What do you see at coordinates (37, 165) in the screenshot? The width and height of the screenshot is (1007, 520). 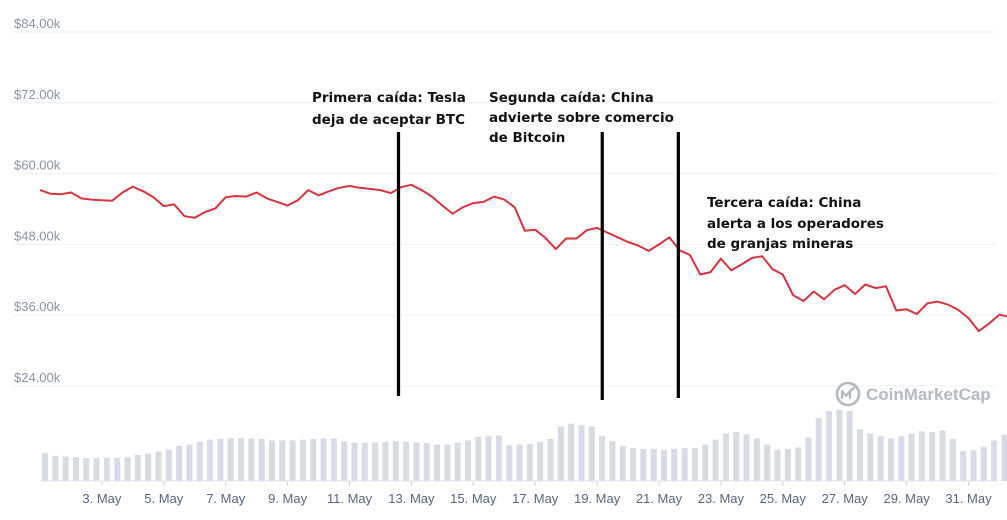 I see `y-tick-label: $60.00k` at bounding box center [37, 165].